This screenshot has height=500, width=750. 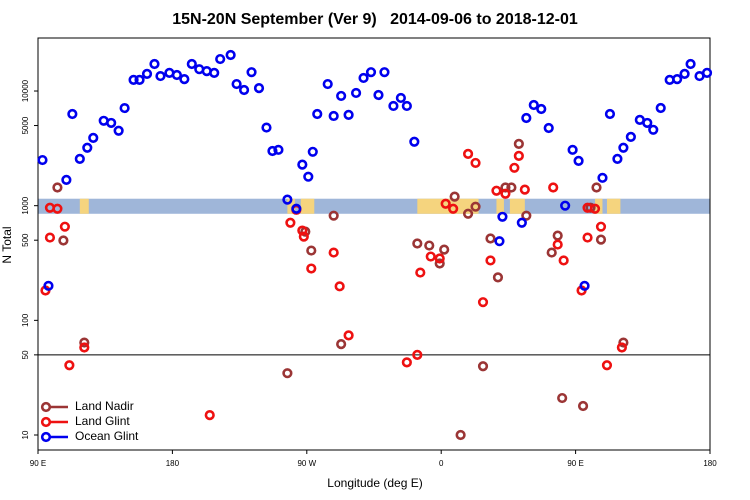 What do you see at coordinates (102, 421) in the screenshot?
I see `legend-label: Land Glint` at bounding box center [102, 421].